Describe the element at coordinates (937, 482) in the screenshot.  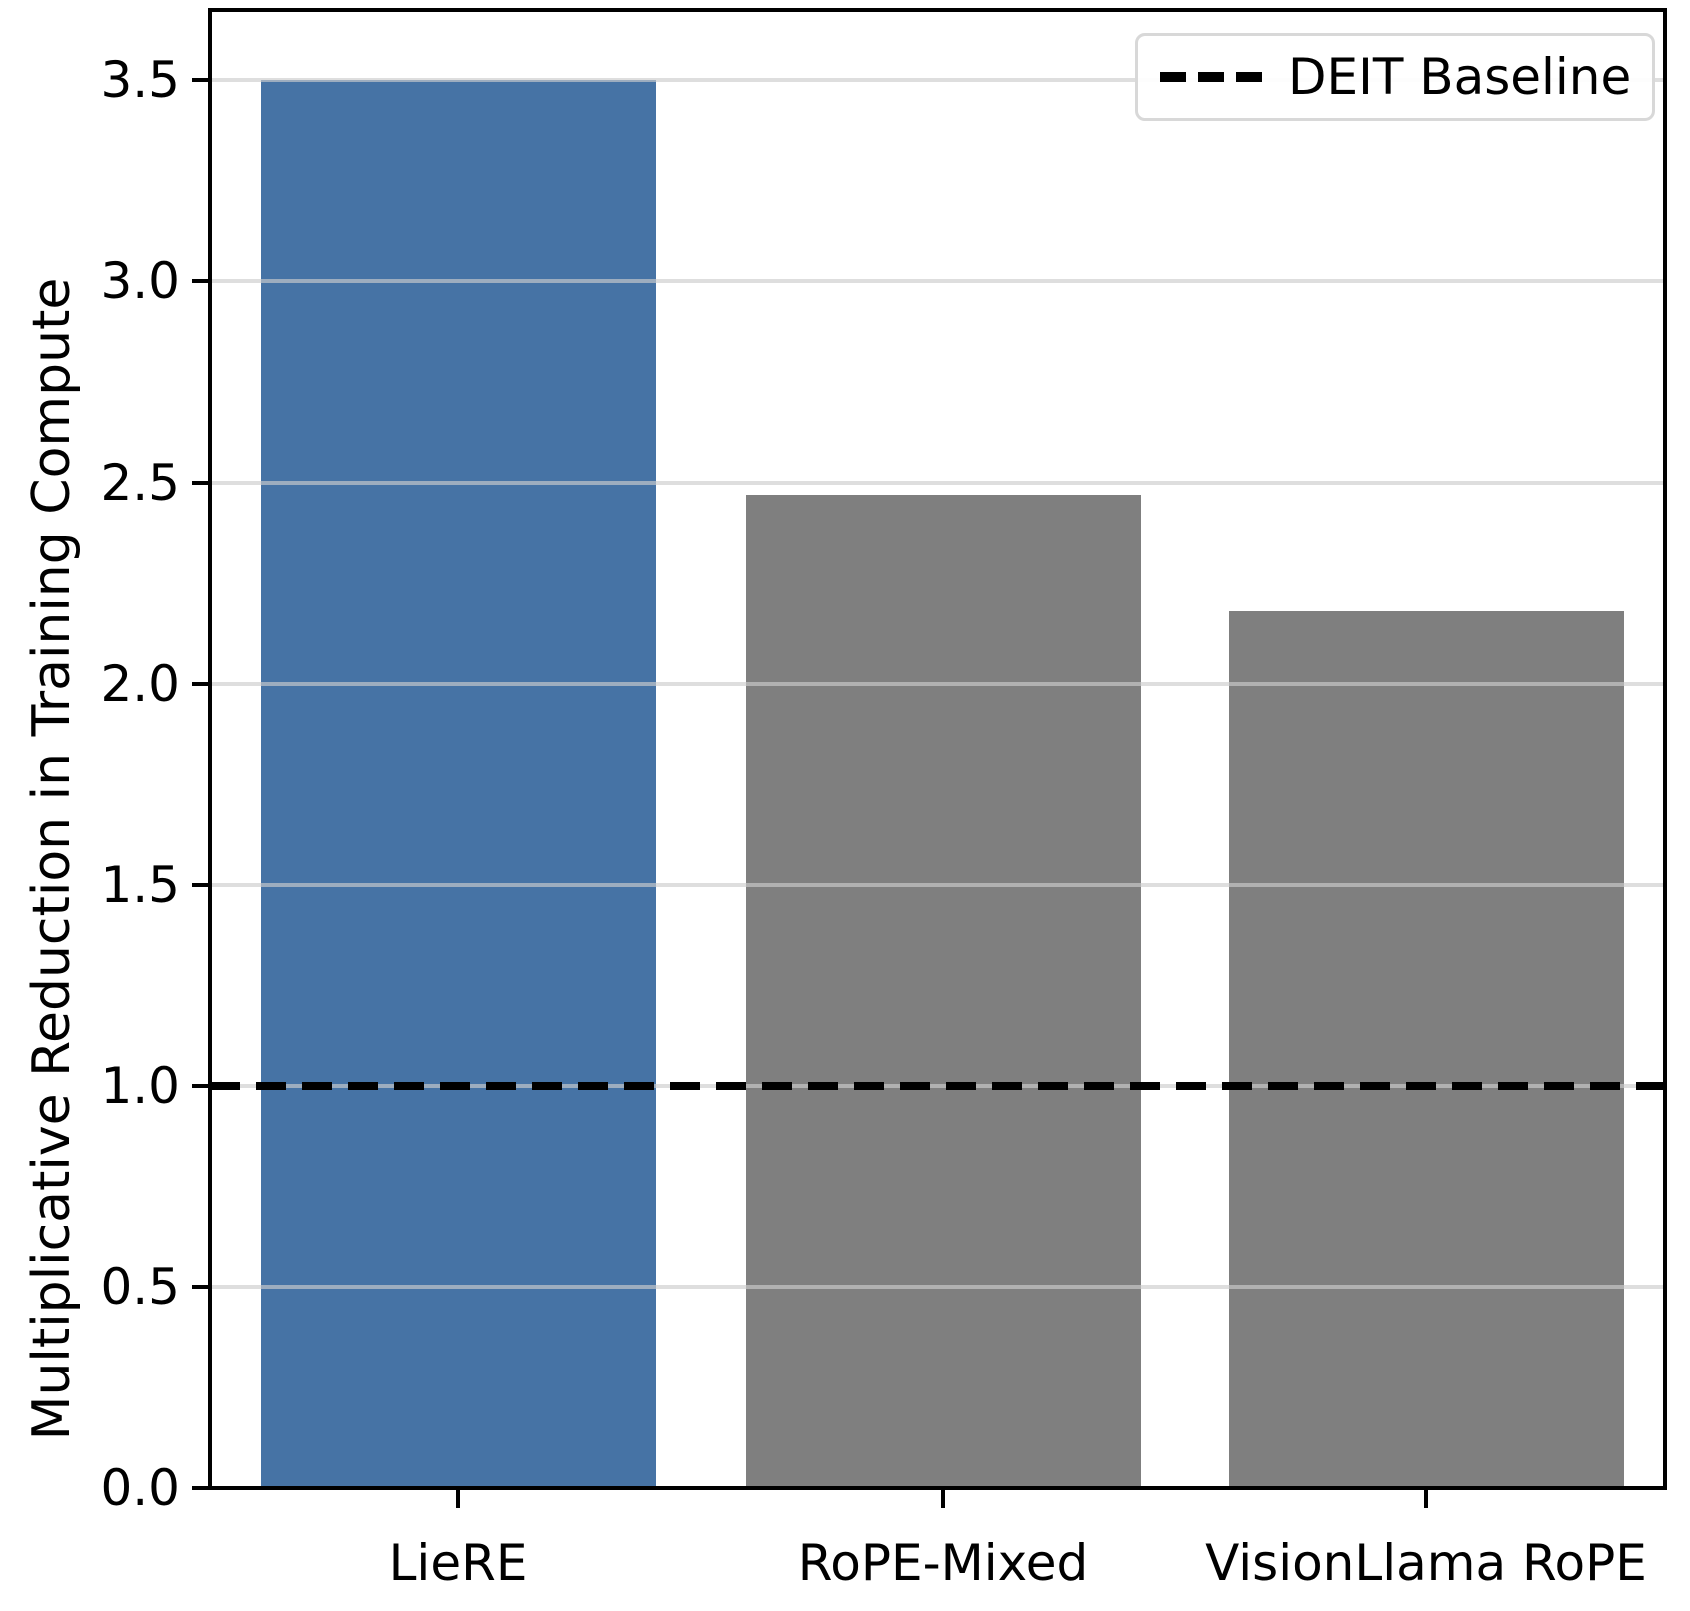
I see `gridline-y-2.5` at that location.